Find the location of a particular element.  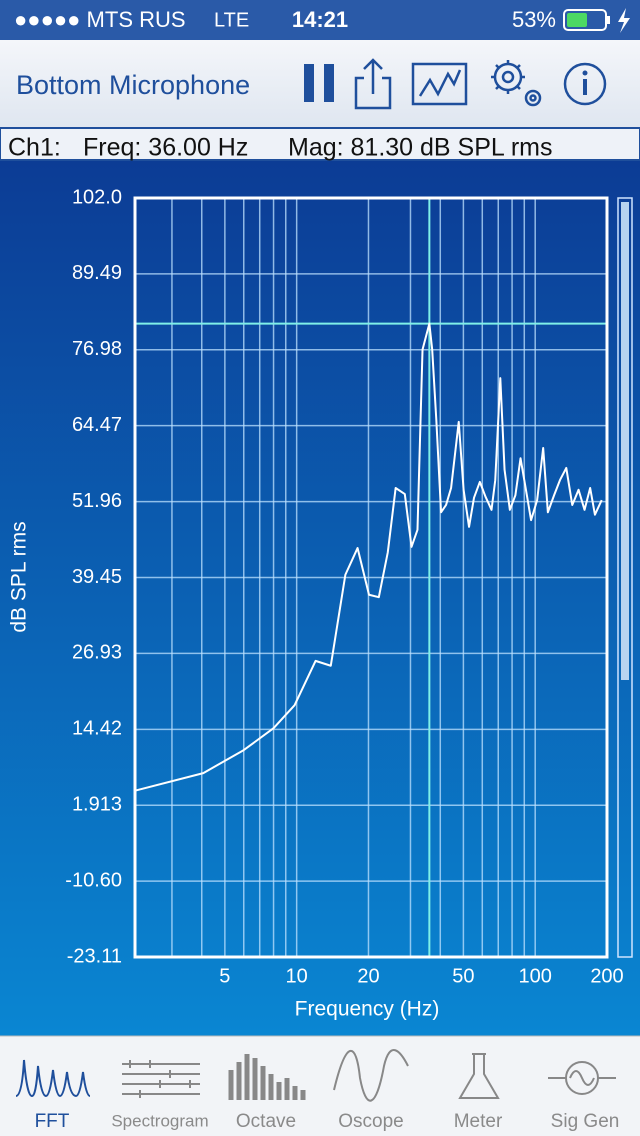

tab-icons is located at coordinates (315, 1075).